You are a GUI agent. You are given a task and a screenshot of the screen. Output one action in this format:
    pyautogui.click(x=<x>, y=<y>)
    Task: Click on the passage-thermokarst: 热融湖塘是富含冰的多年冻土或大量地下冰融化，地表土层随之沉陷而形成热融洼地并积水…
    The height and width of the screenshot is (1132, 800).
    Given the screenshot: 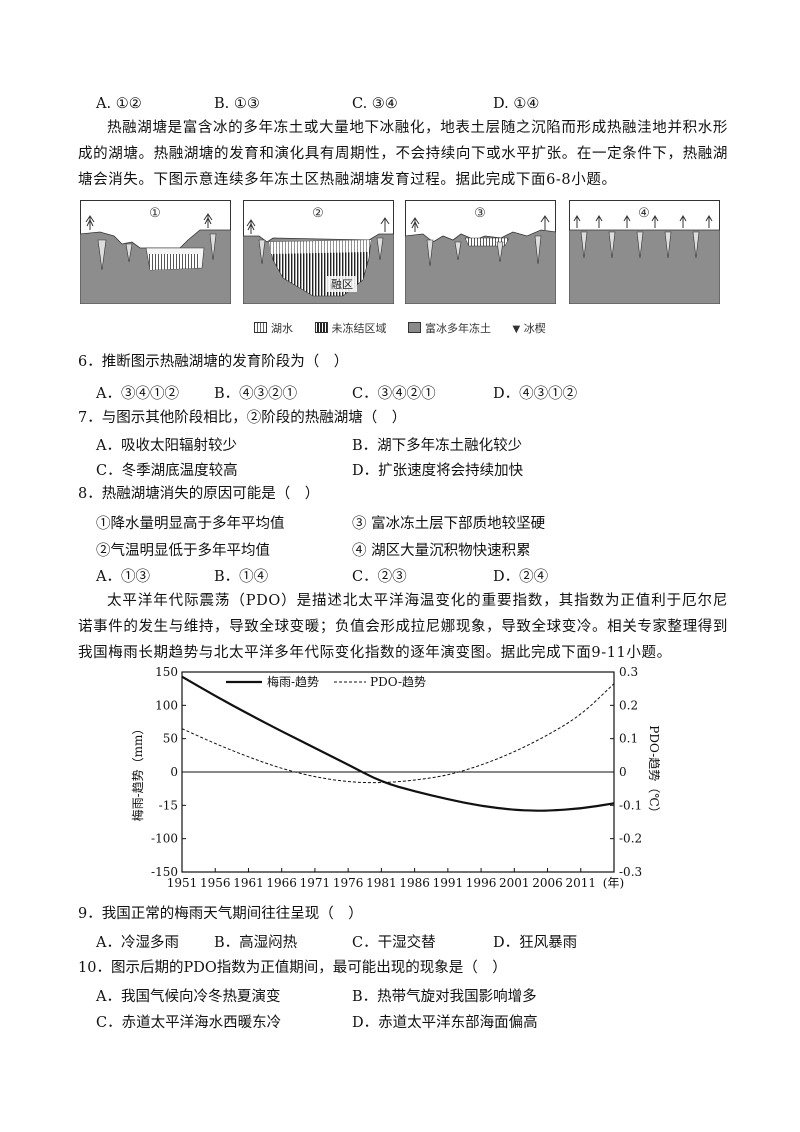 What is the action you would take?
    pyautogui.click(x=403, y=154)
    